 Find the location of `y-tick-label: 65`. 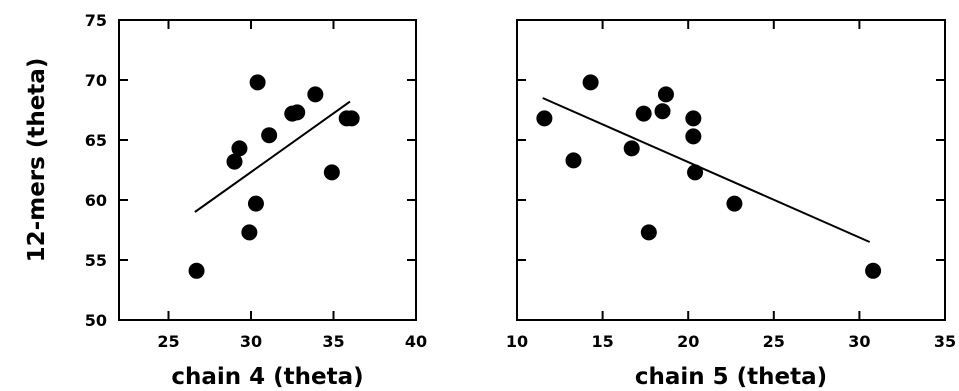

y-tick-label: 65 is located at coordinates (96, 140).